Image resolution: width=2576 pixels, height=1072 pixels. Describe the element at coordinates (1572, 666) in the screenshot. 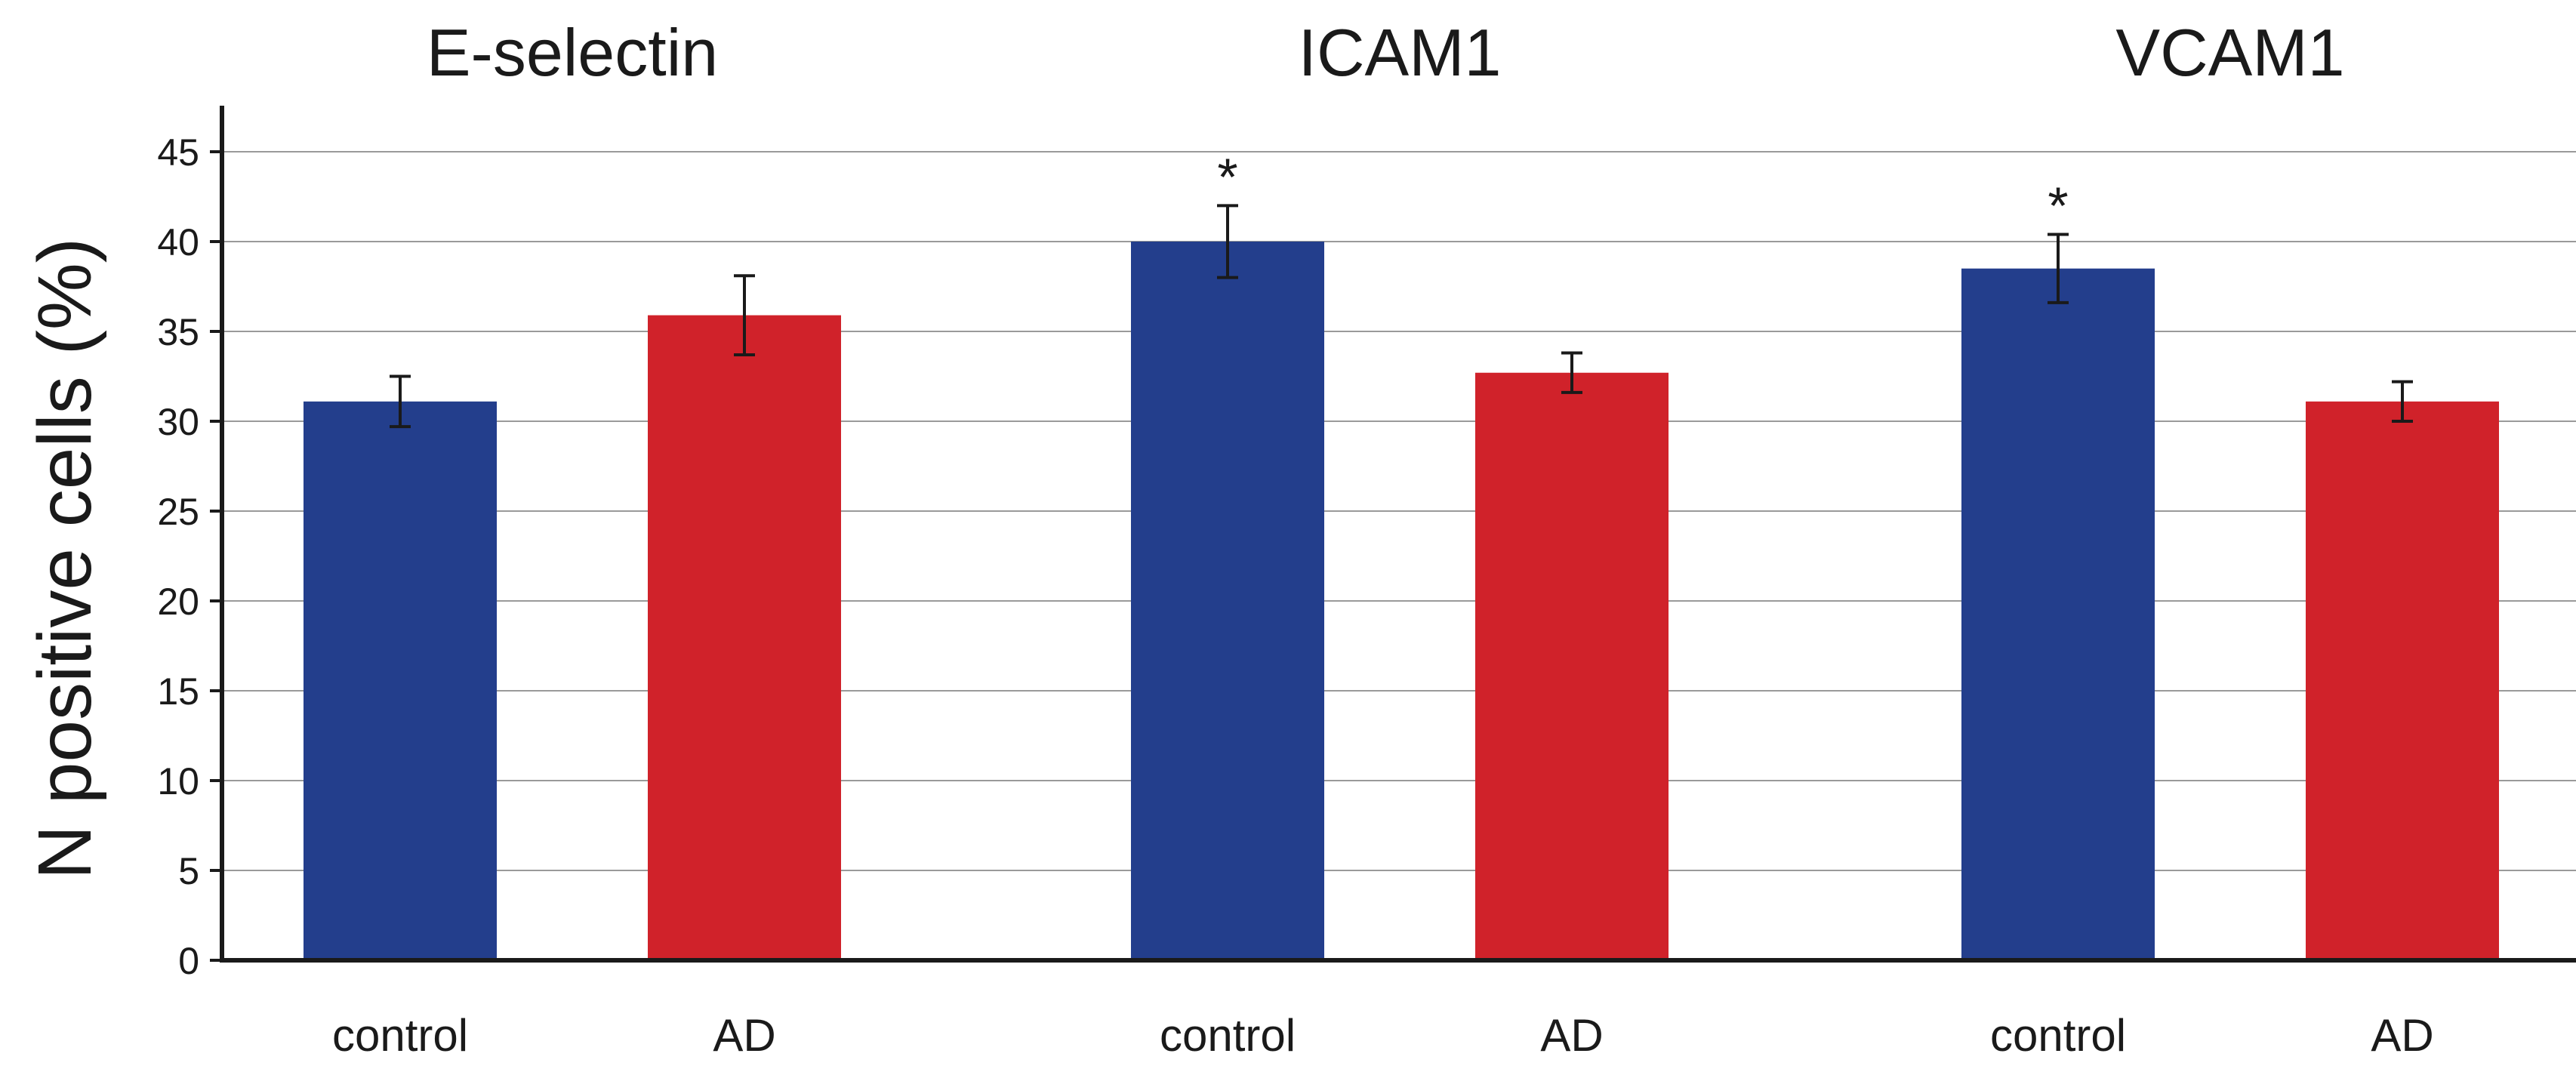

I see `bar-icam1-ad` at that location.